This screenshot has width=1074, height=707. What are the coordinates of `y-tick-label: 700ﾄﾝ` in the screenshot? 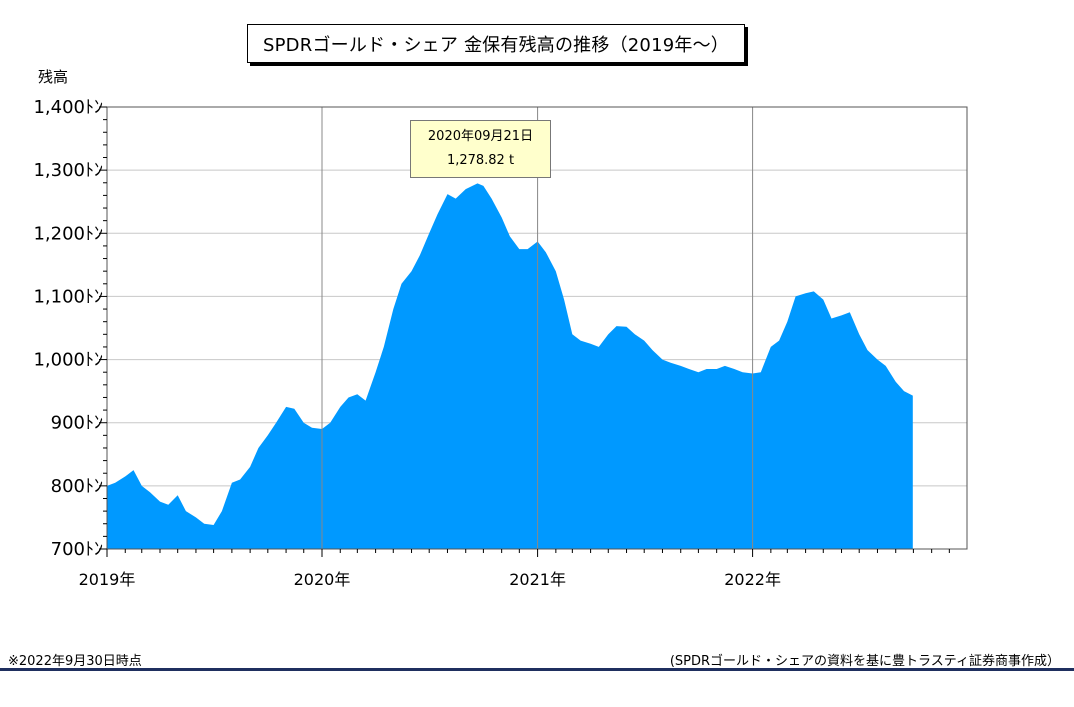 It's located at (77, 549).